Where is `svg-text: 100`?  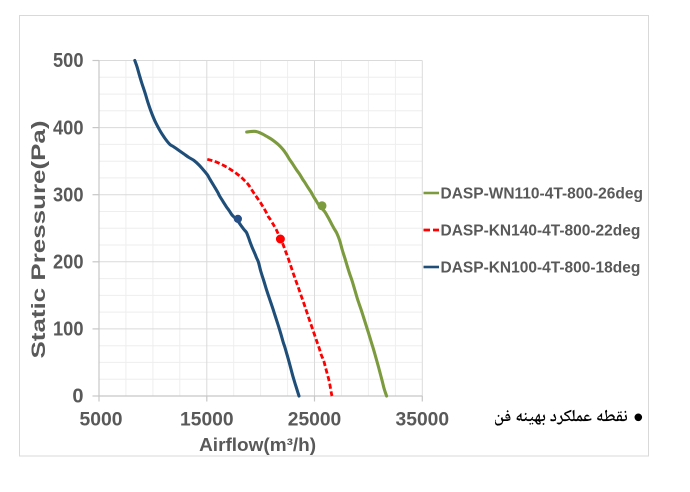 svg-text: 100 is located at coordinates (68, 330).